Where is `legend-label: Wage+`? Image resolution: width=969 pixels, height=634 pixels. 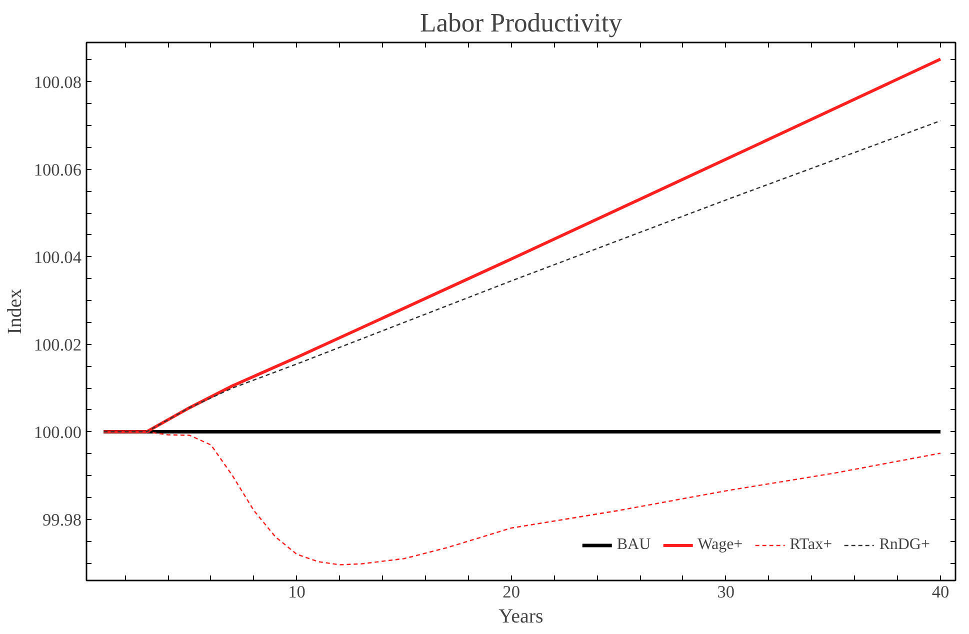 legend-label: Wage+ is located at coordinates (720, 545).